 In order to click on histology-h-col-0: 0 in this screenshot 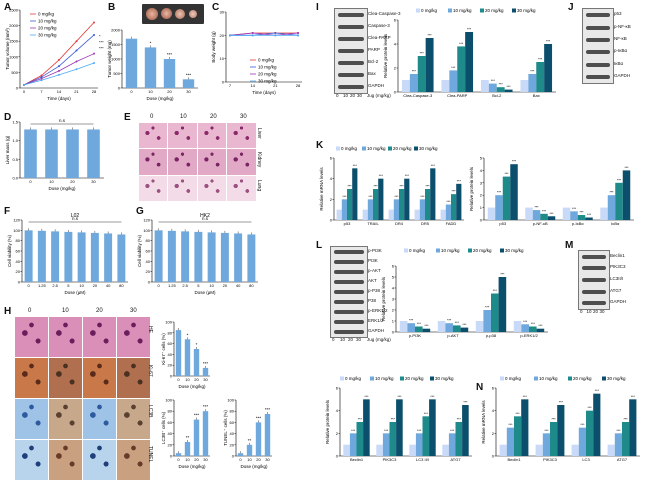, I will do `click(30, 311)`.